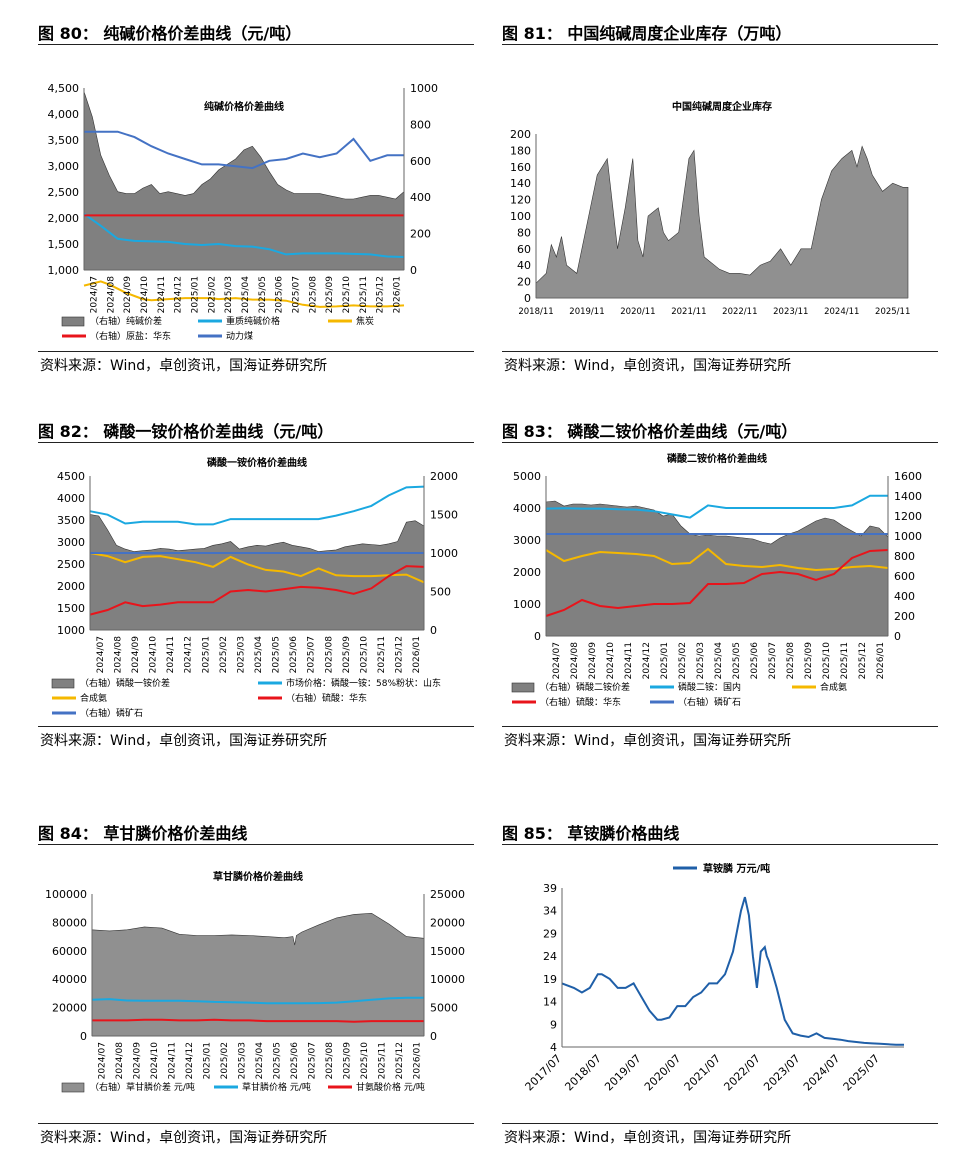 This screenshot has width=956, height=1162. Describe the element at coordinates (650, 431) in the screenshot. I see `figure-title: 图 83： 磷酸二铵价格价差曲线（元/吨）` at that location.